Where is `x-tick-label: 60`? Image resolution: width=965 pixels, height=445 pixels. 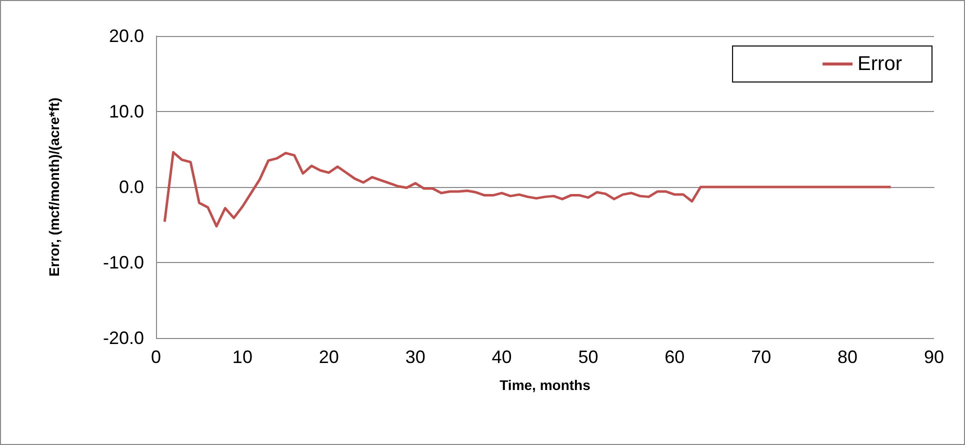 x-tick-label: 60 is located at coordinates (674, 357).